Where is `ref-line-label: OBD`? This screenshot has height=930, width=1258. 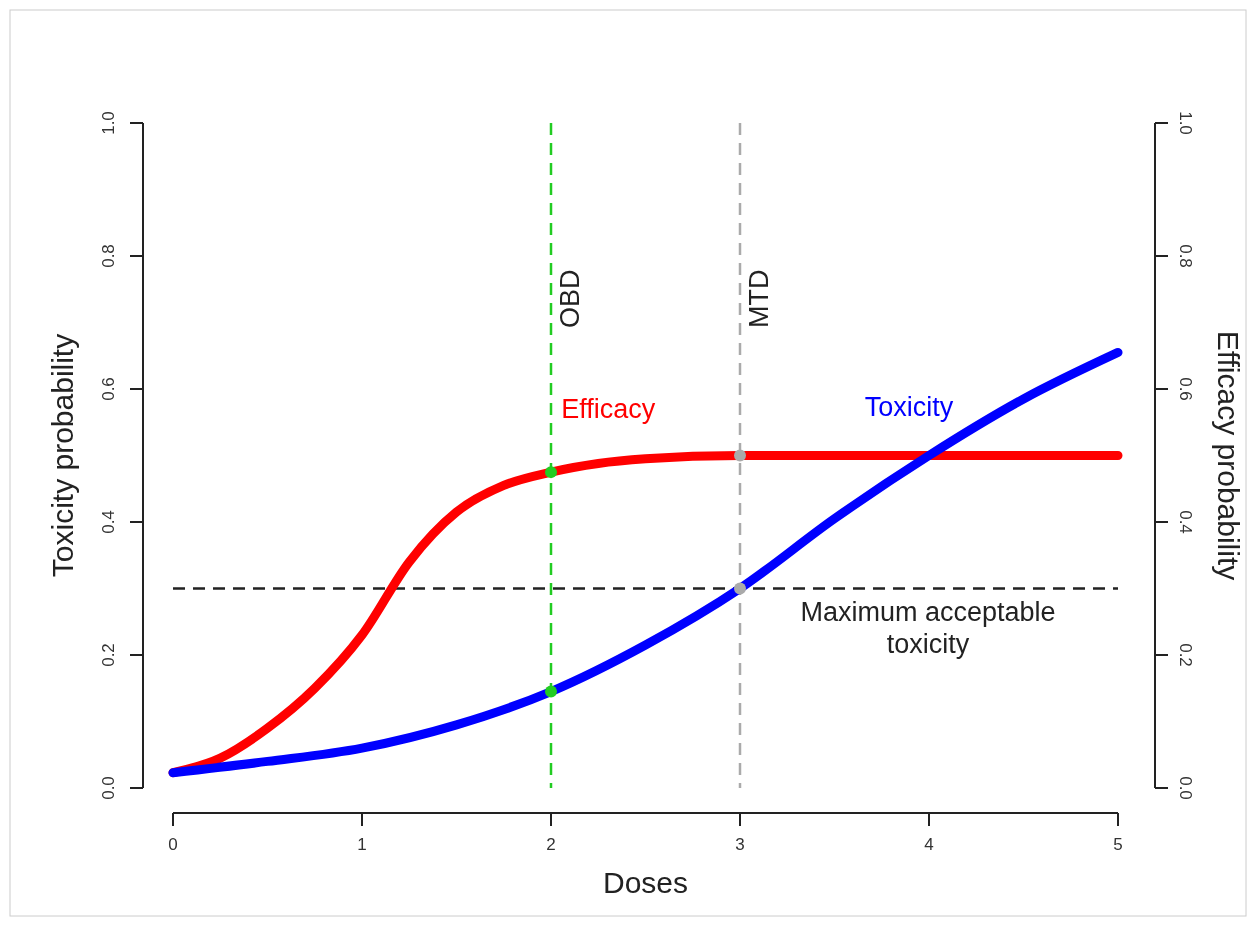 ref-line-label: OBD is located at coordinates (570, 298).